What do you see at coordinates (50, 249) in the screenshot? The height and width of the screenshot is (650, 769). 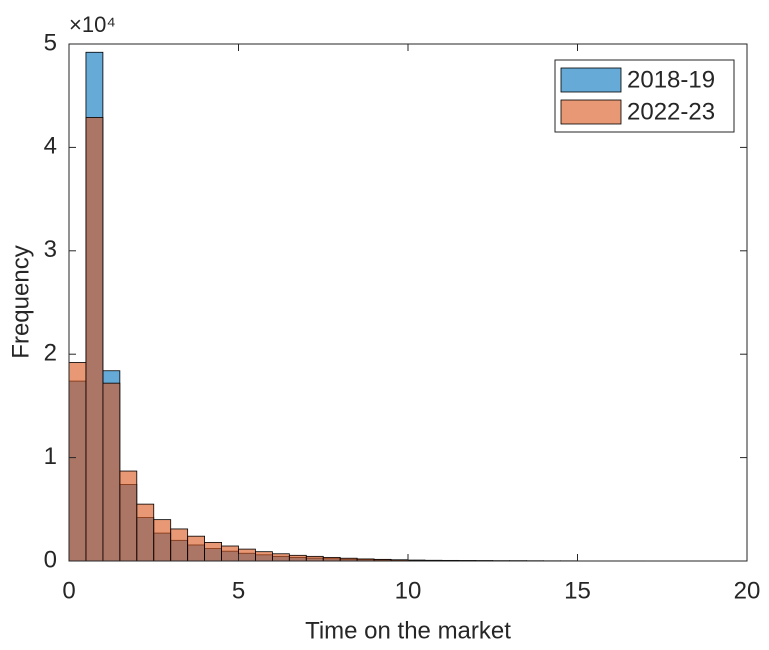 I see `y-tick-label: 3` at bounding box center [50, 249].